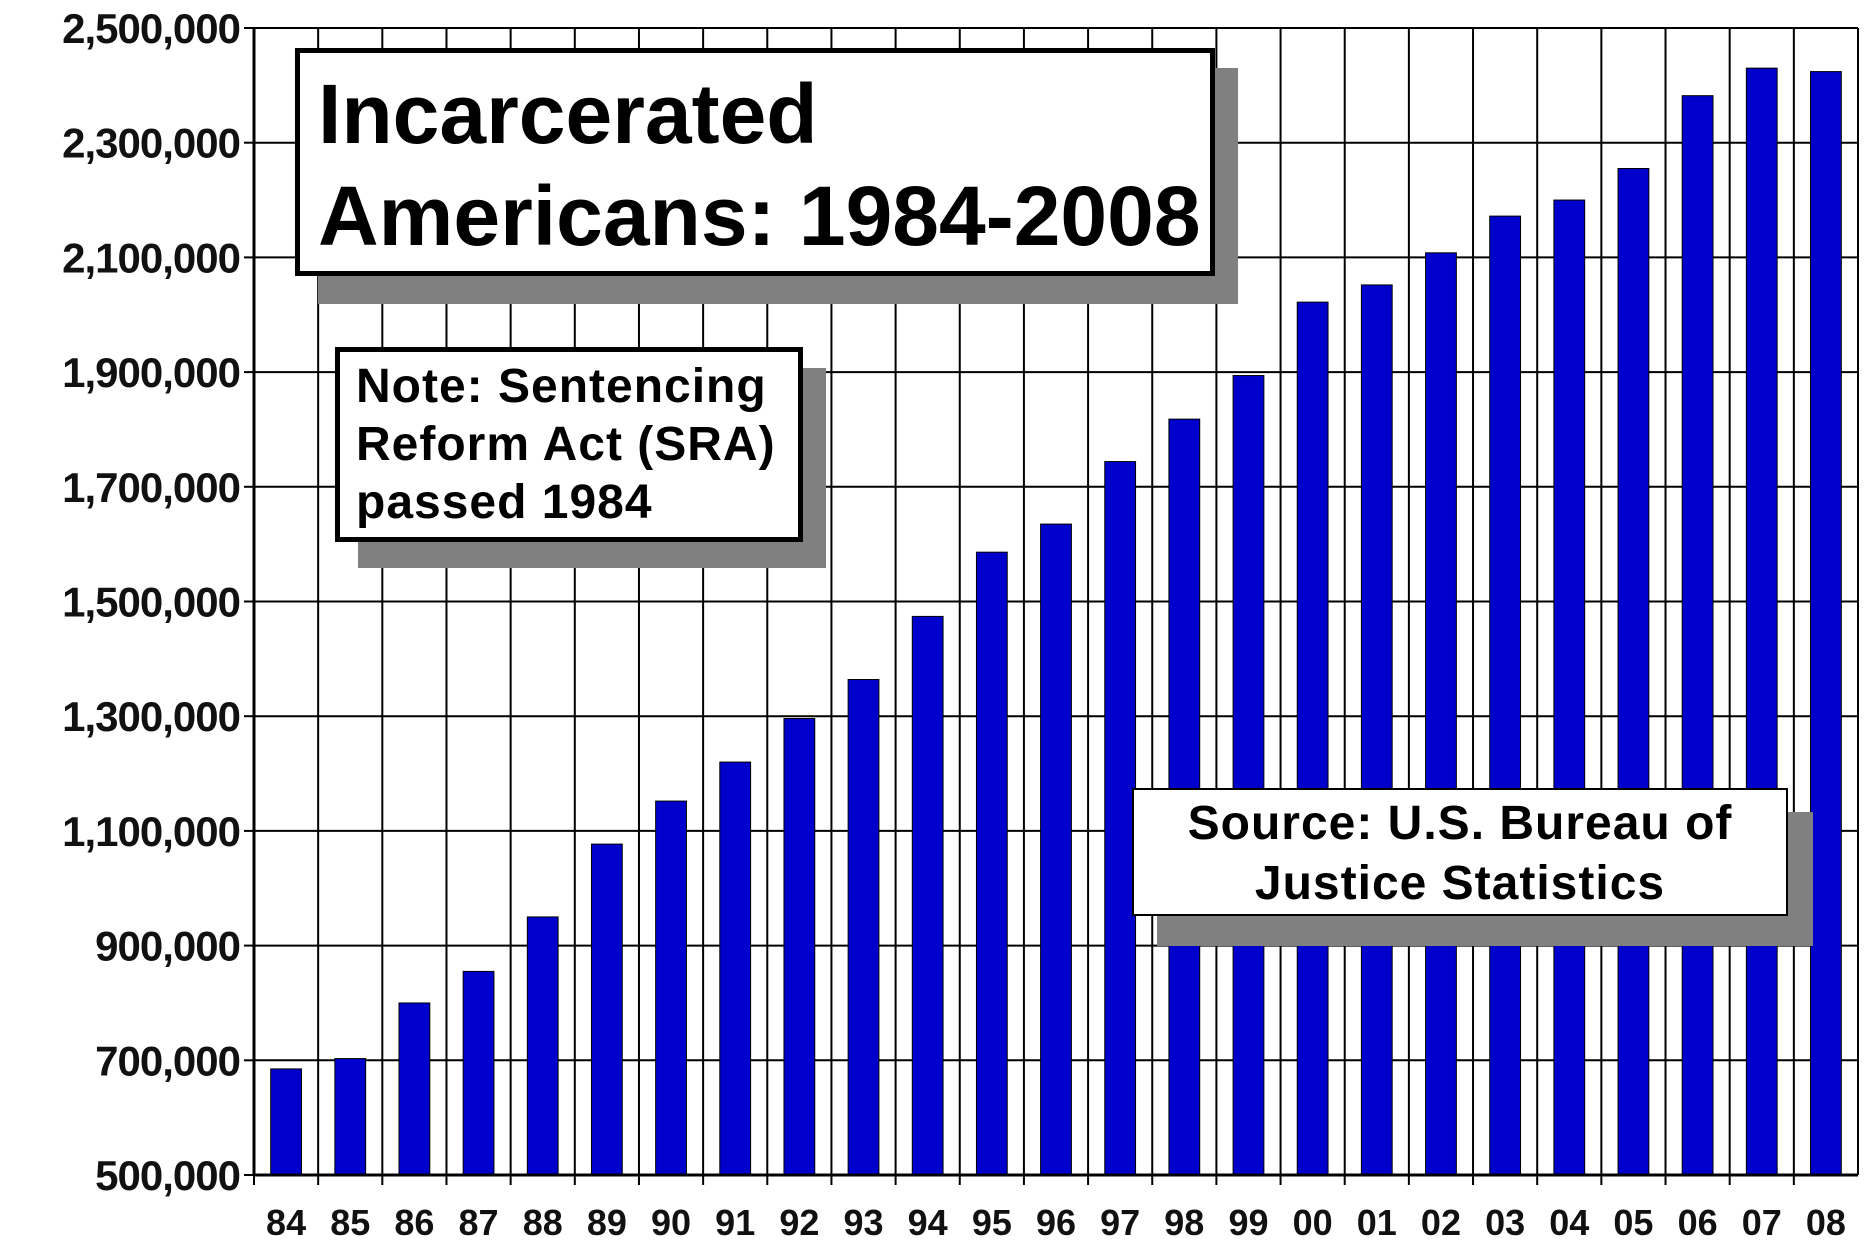 This screenshot has width=1867, height=1251. What do you see at coordinates (504, 502) in the screenshot?
I see `note-line-3: passed 1984` at bounding box center [504, 502].